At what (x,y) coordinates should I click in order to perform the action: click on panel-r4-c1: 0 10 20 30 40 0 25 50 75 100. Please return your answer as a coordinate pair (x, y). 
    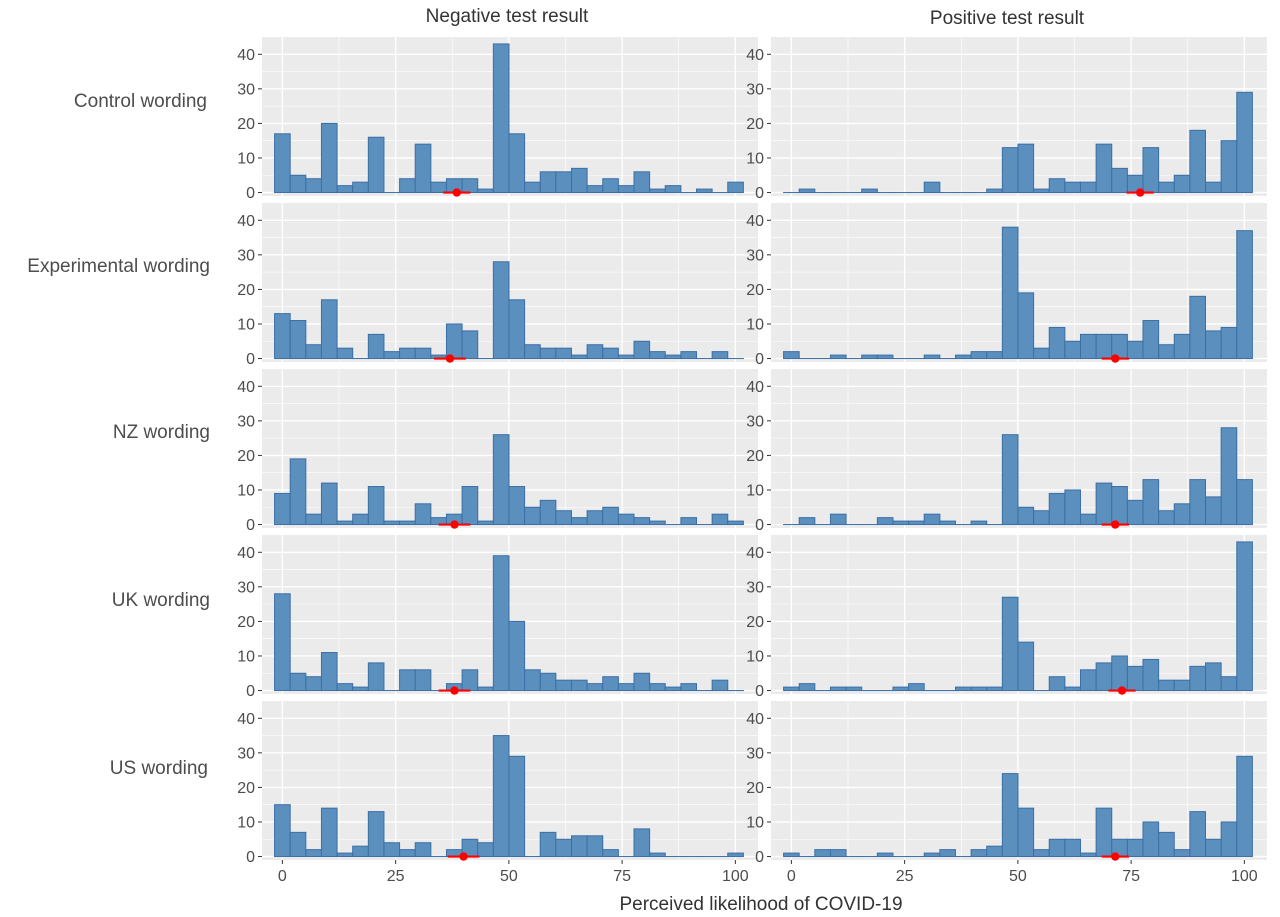
    Looking at the image, I should click on (1006, 793).